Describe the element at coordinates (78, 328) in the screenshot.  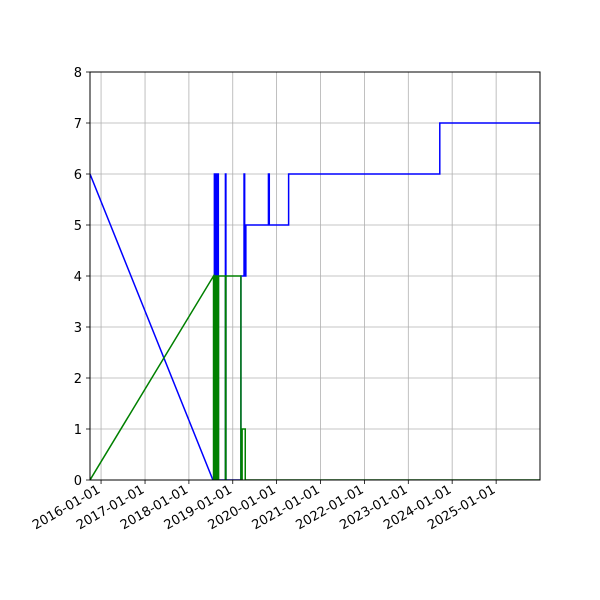
I see `y-tick-label: 3` at that location.